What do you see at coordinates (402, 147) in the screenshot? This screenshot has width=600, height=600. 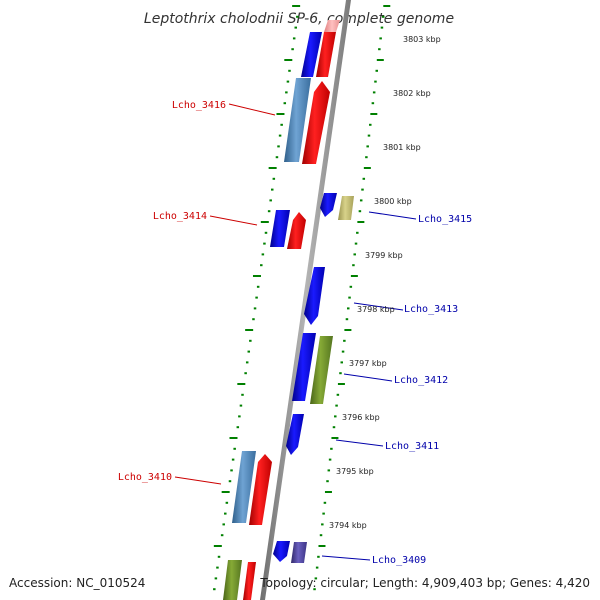 I see `kbp-label-3801: 3801 kbp` at bounding box center [402, 147].